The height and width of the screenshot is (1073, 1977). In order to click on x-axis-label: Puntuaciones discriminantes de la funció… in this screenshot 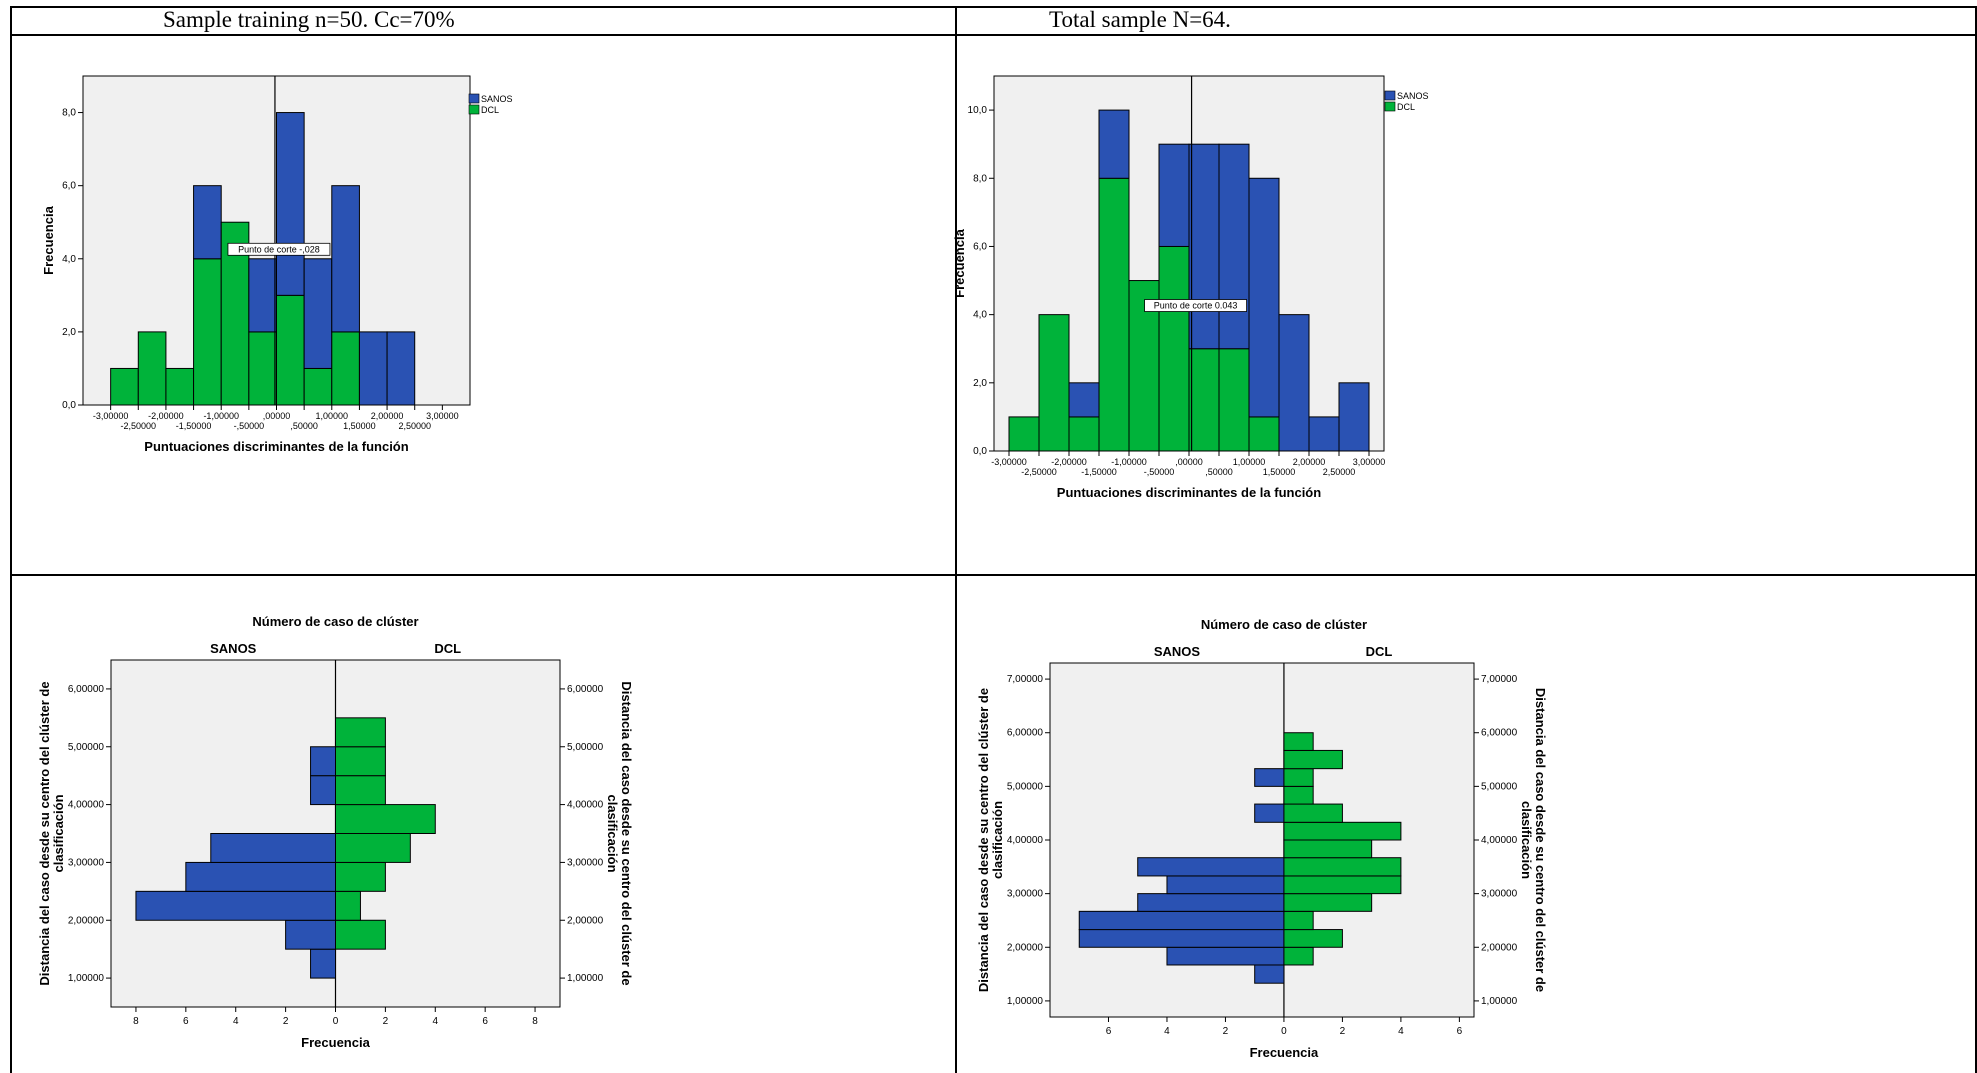, I will do `click(276, 446)`.